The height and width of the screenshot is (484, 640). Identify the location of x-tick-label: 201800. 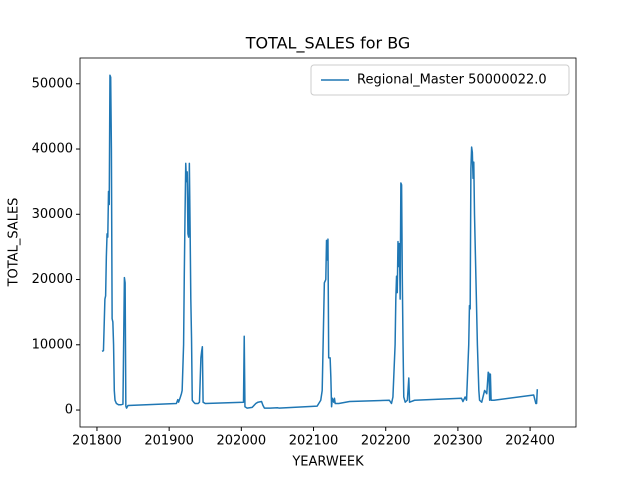
(97, 441).